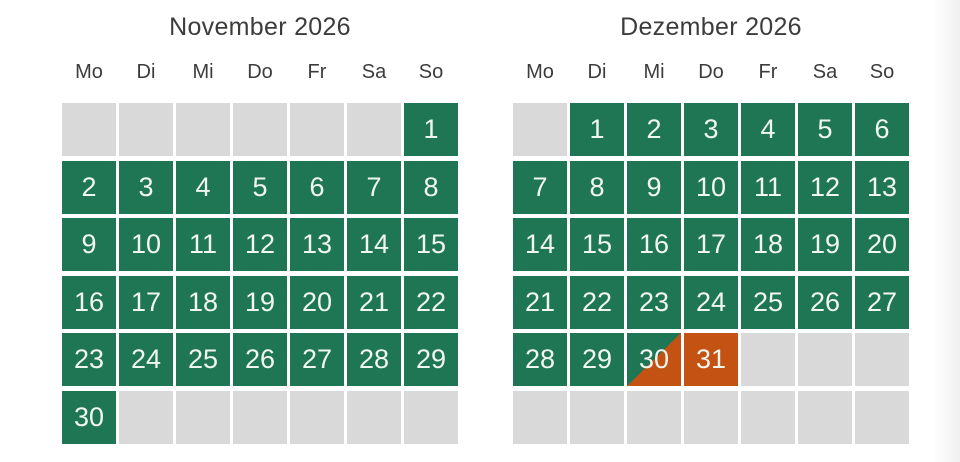  Describe the element at coordinates (654, 72) in the screenshot. I see `weekday-label-mi: Mi` at that location.